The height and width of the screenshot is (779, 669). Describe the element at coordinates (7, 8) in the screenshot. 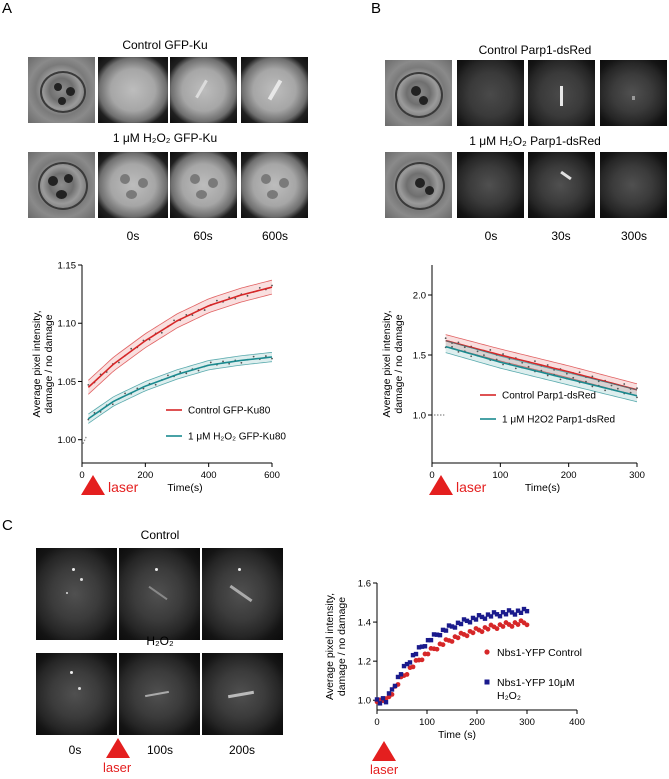

I see `panel-letter-a: A` at that location.